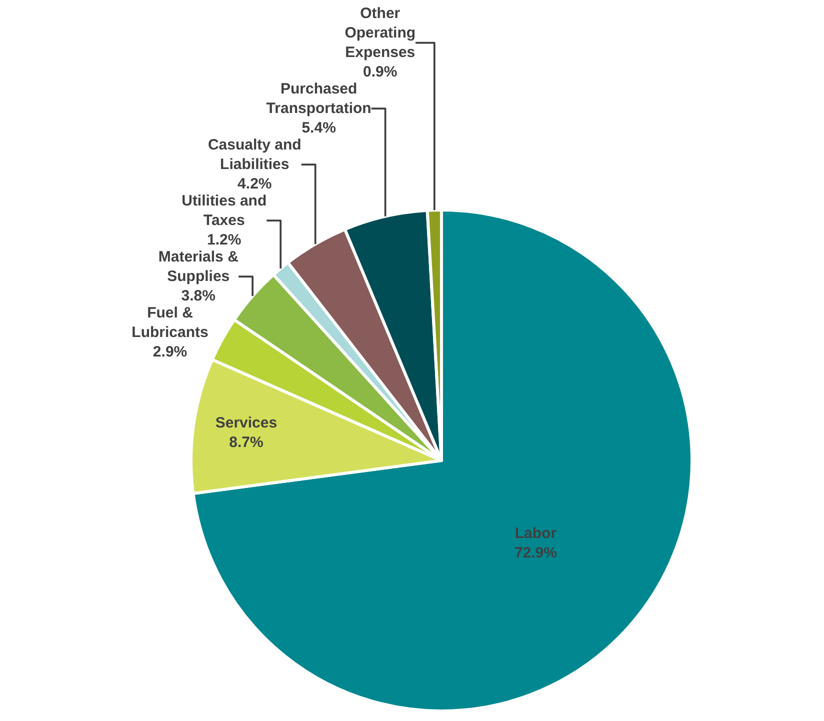  What do you see at coordinates (535, 533) in the screenshot?
I see `slice-label: Labor` at bounding box center [535, 533].